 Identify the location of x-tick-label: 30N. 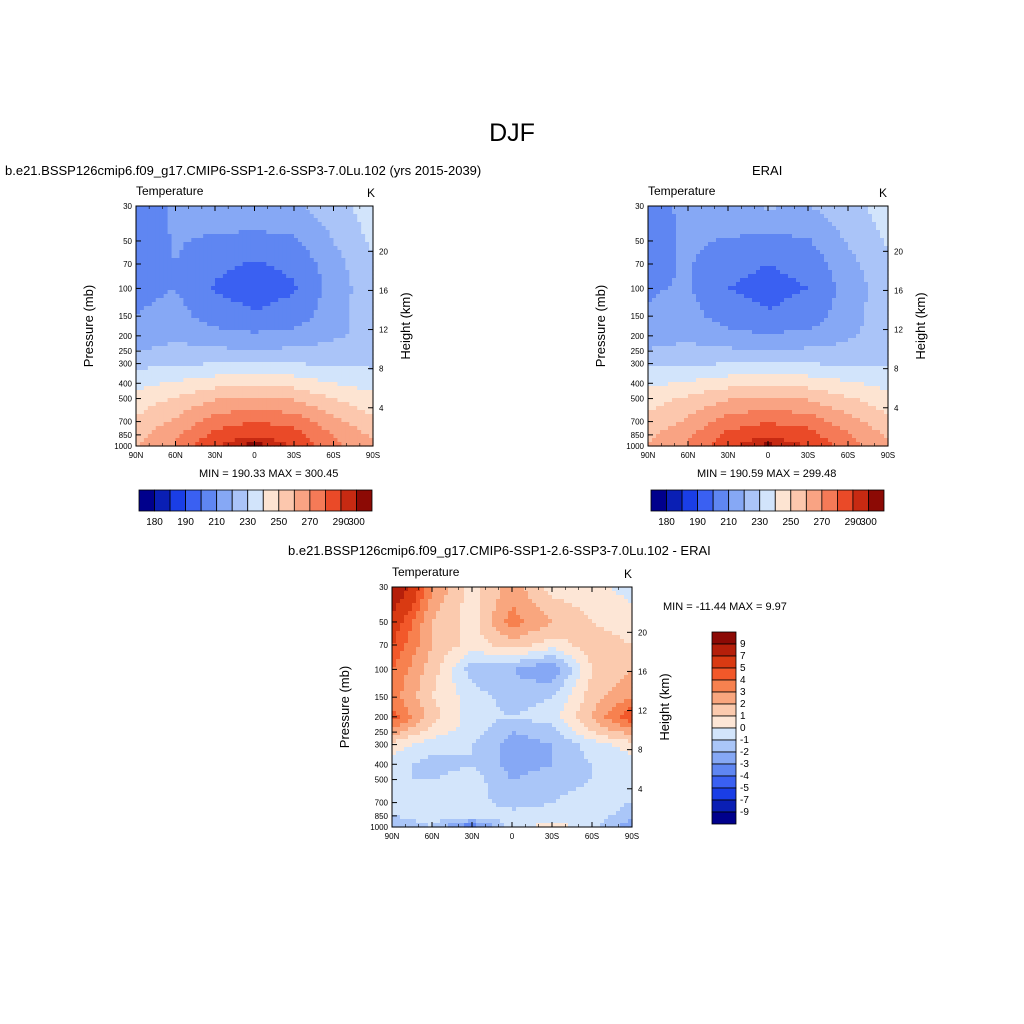
(215, 455).